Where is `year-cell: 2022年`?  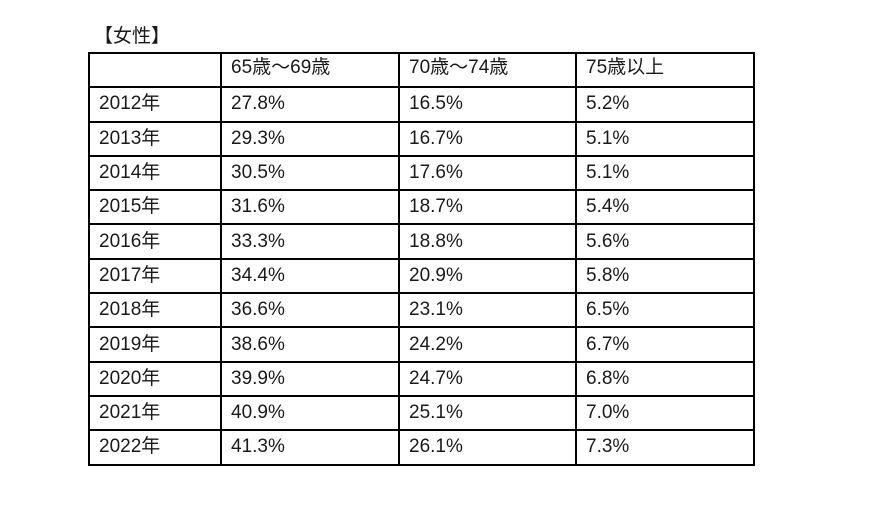 year-cell: 2022年 is located at coordinates (155, 447).